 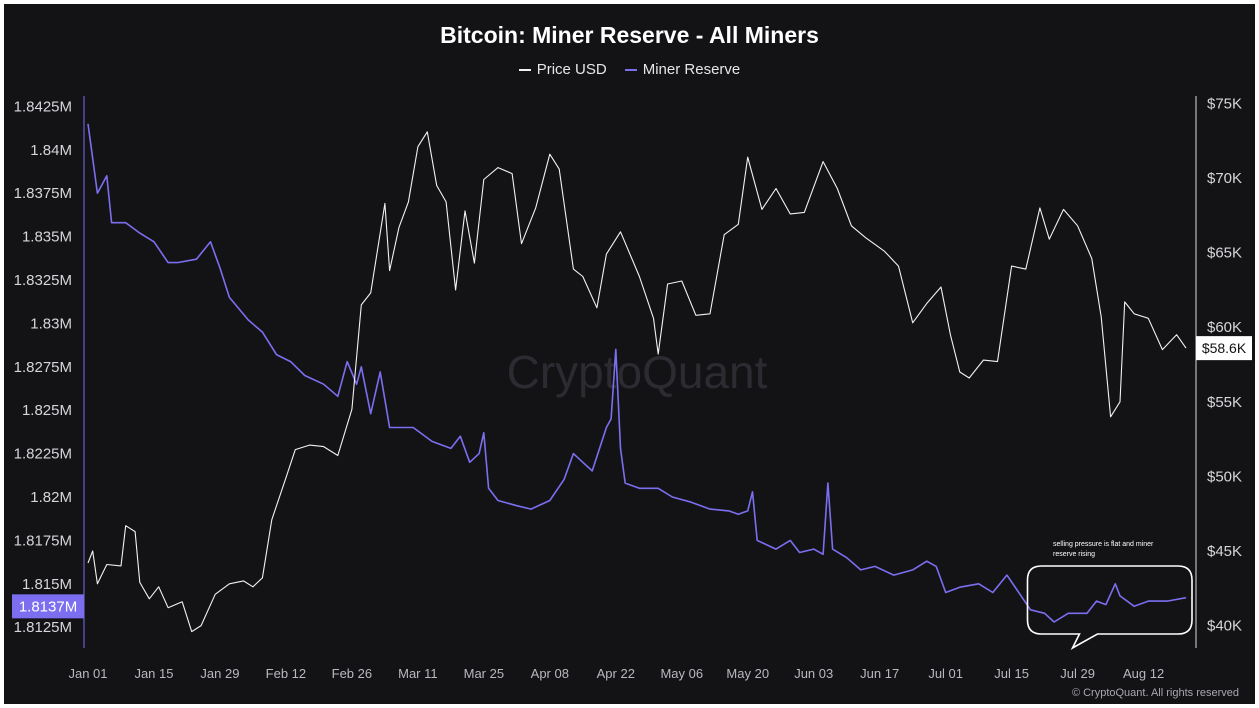 I want to click on x-tick-label: Jul 29, so click(x=1077, y=673).